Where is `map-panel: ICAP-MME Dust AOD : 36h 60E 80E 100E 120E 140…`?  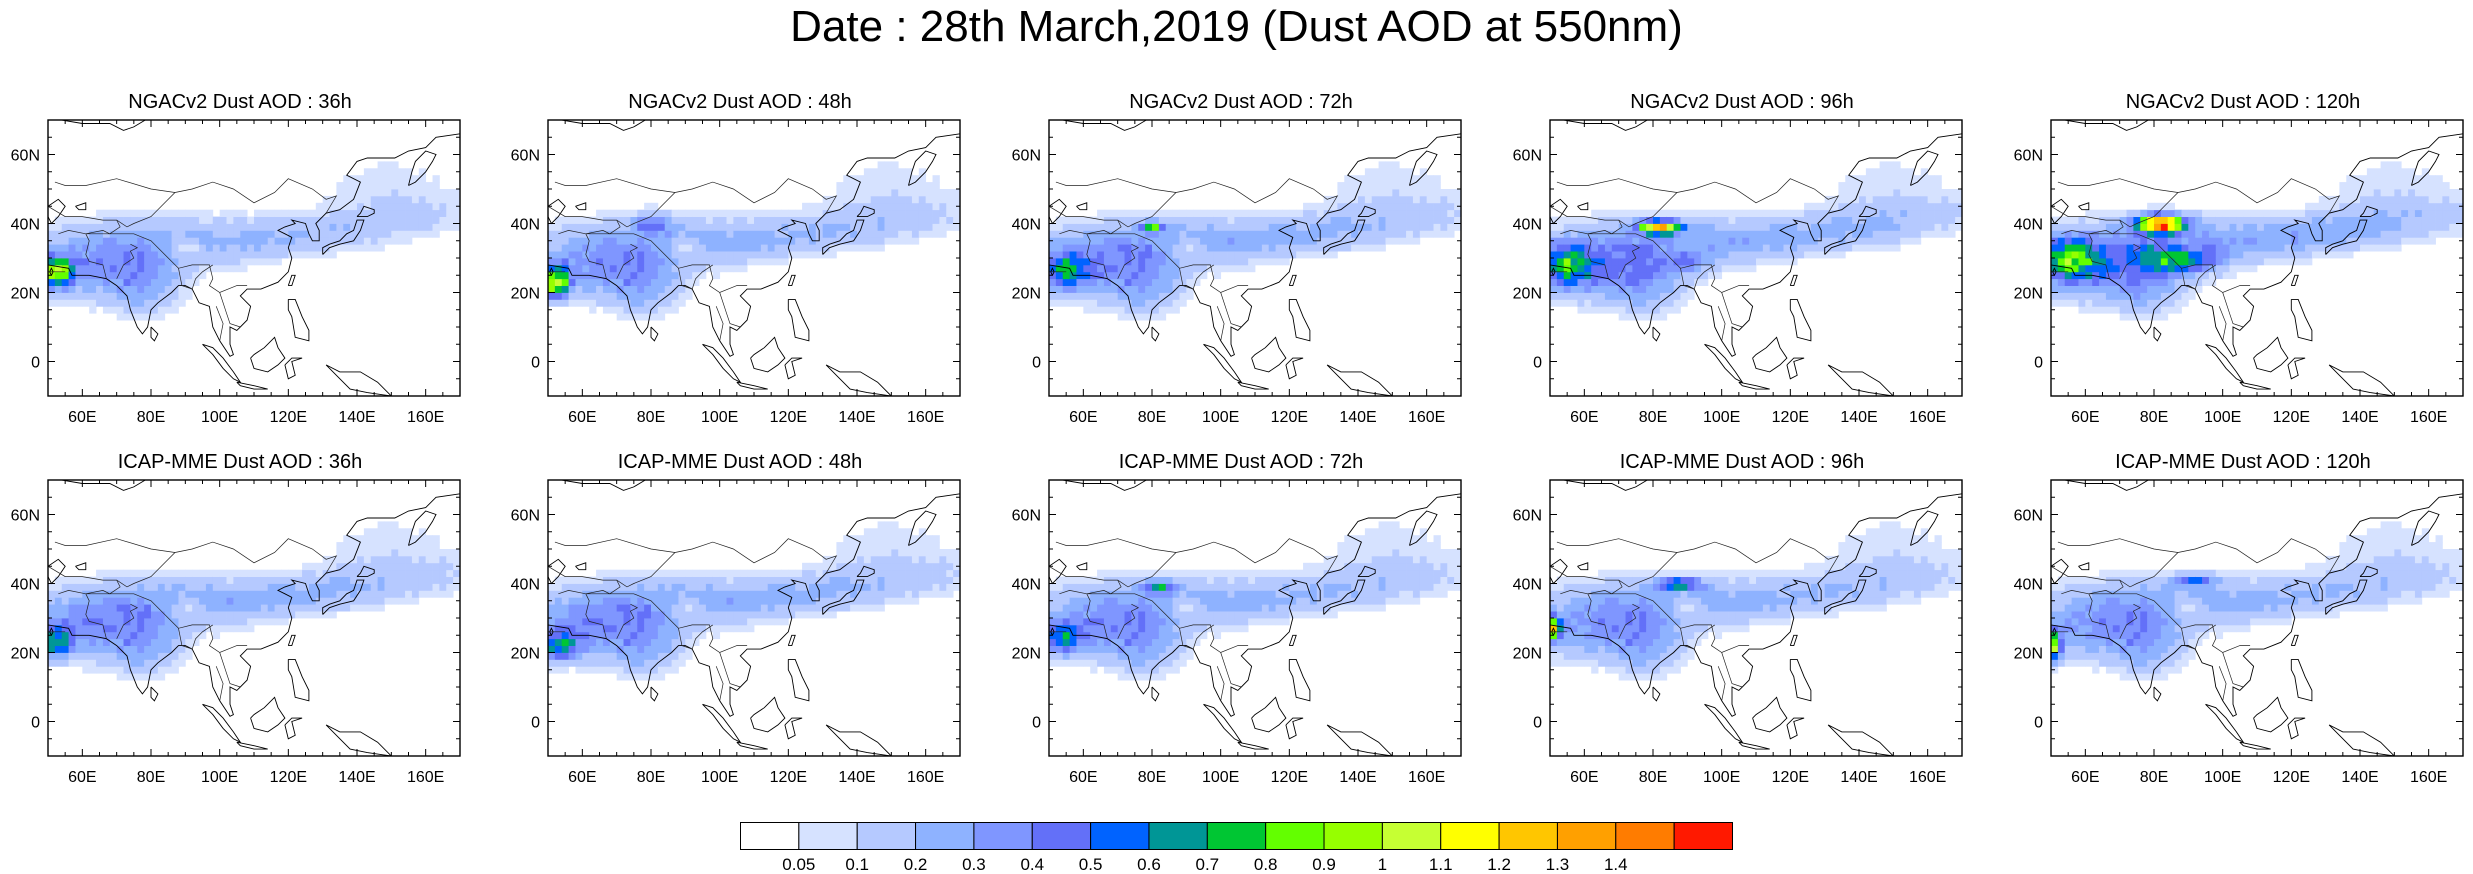 map-panel: ICAP-MME Dust AOD : 36h 60E 80E 100E 120E 140… is located at coordinates (240, 618).